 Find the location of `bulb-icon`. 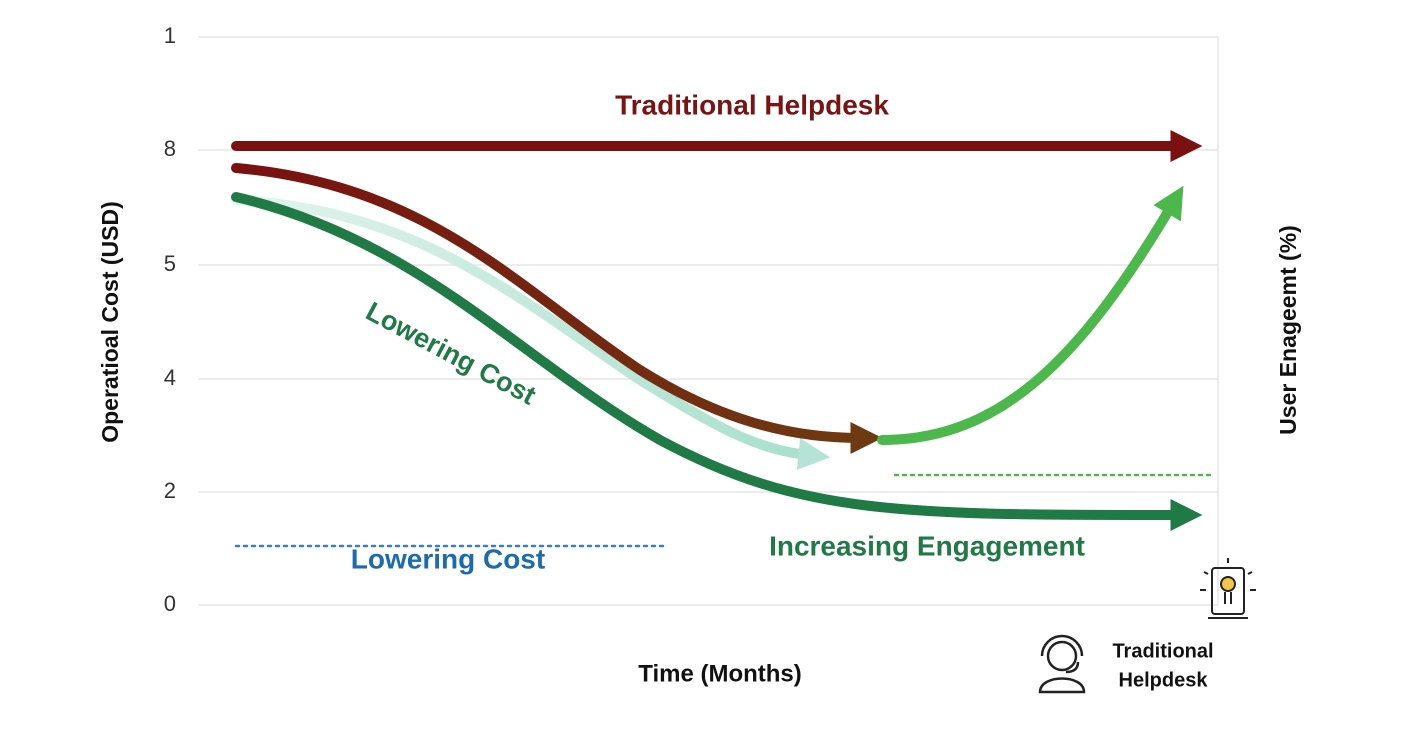

bulb-icon is located at coordinates (1228, 588).